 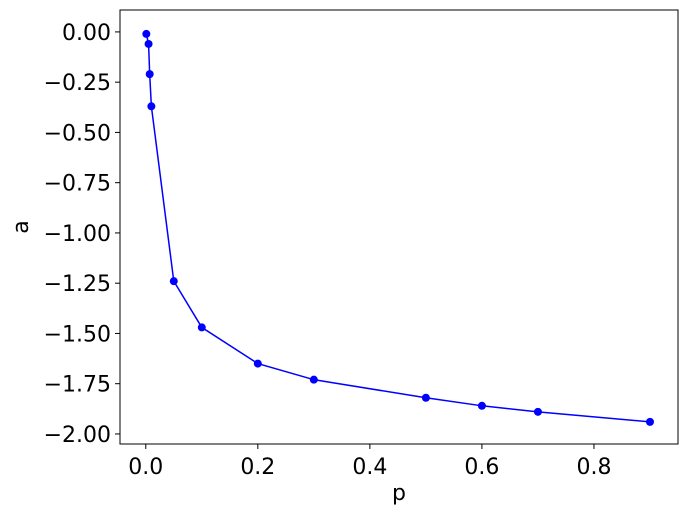 I want to click on x-tick-label: 0.8, so click(x=593, y=467).